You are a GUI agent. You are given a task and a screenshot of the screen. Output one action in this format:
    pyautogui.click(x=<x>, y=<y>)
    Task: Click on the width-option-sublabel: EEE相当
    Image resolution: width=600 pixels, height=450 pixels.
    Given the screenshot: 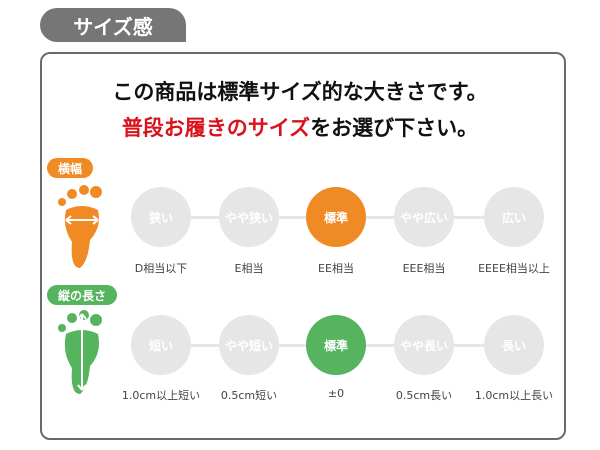 What is the action you would take?
    pyautogui.click(x=424, y=268)
    